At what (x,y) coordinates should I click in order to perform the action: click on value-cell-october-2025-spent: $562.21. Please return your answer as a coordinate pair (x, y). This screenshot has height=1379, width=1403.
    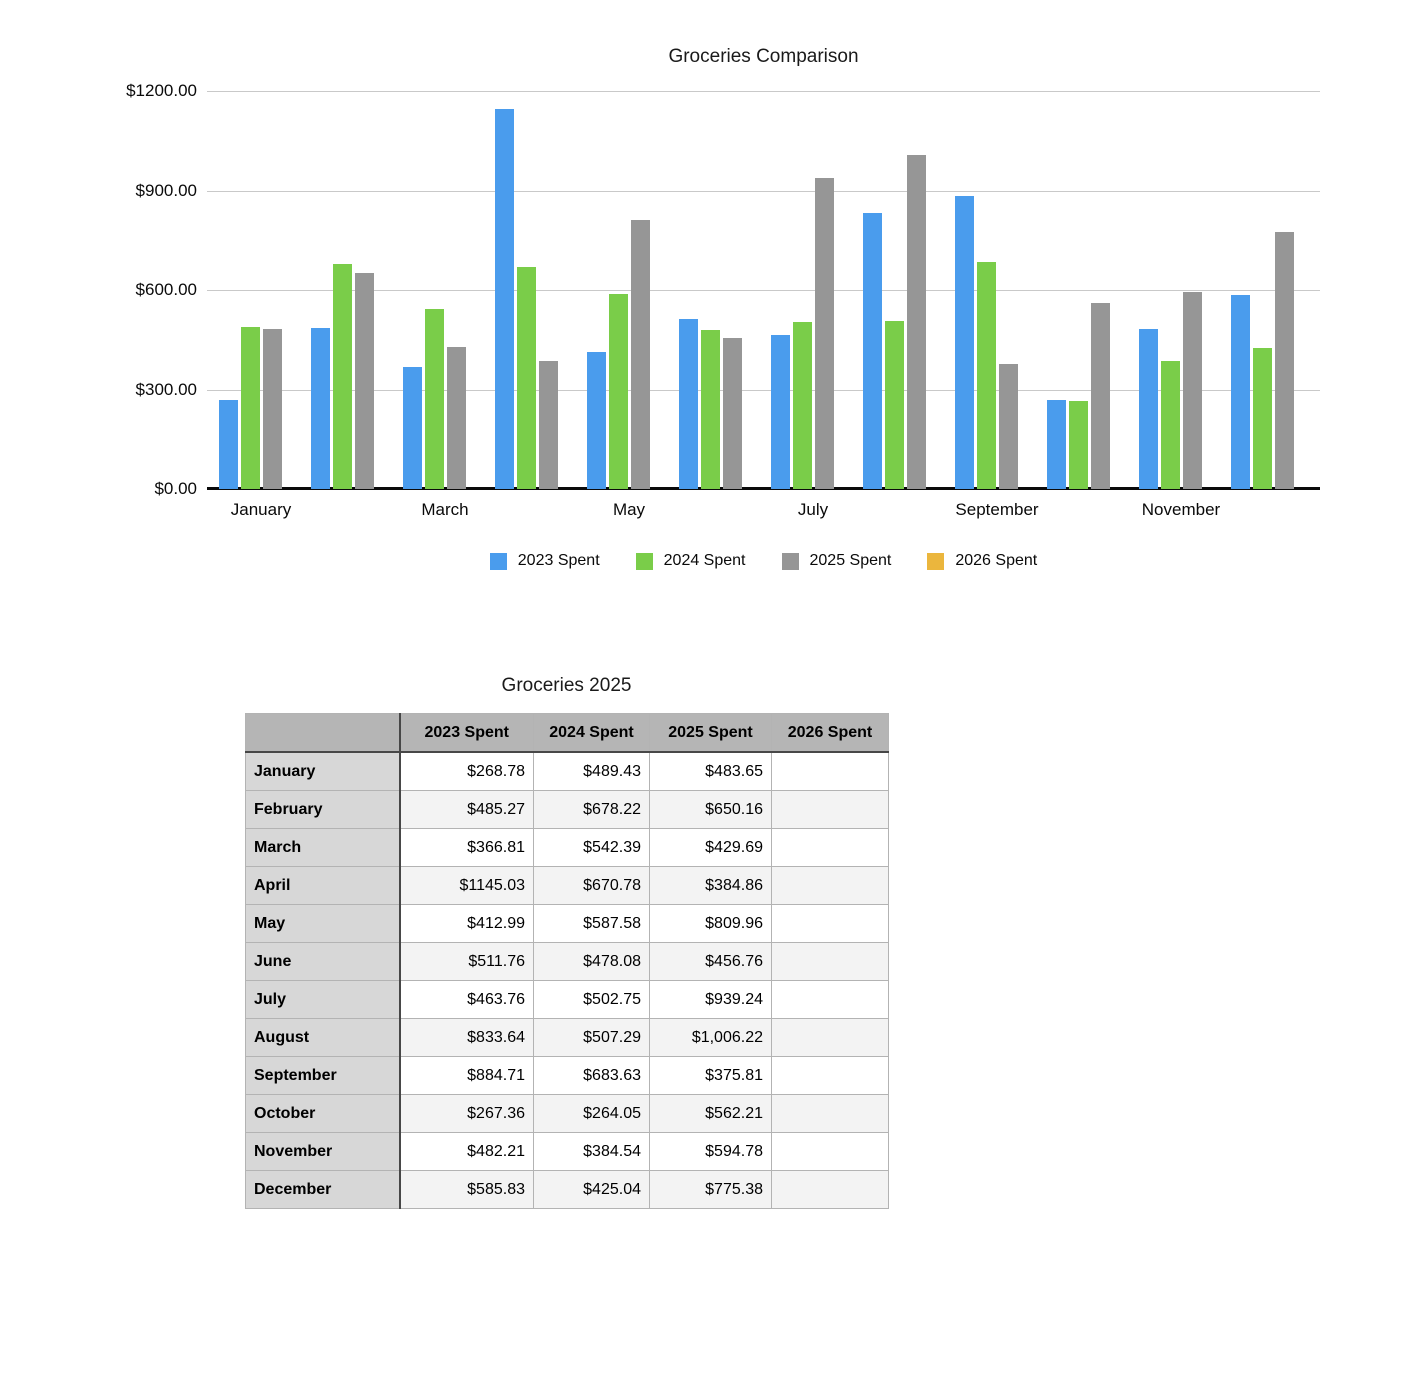
    Looking at the image, I should click on (710, 1113).